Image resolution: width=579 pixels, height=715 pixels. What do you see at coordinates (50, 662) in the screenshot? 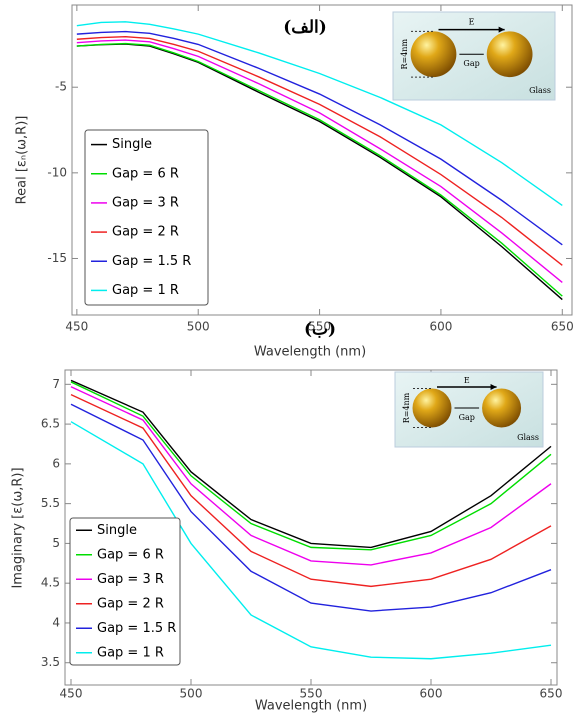
I see `y-tick-label: 3.5` at bounding box center [50, 662].